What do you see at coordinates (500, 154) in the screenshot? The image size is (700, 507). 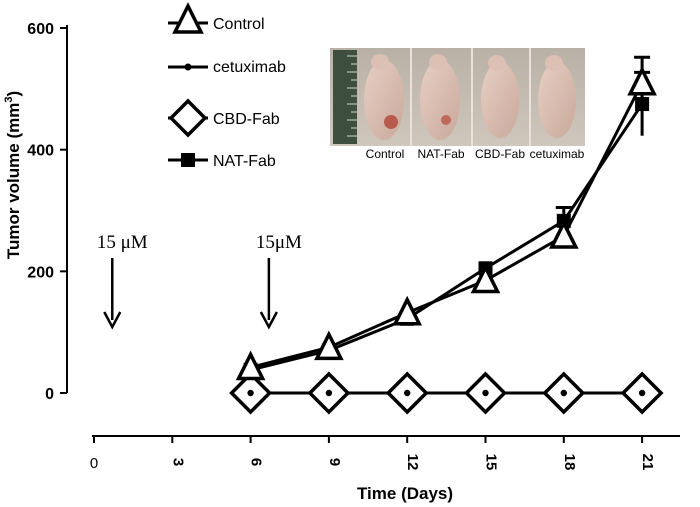 I see `inset-label: CBD-Fab` at bounding box center [500, 154].